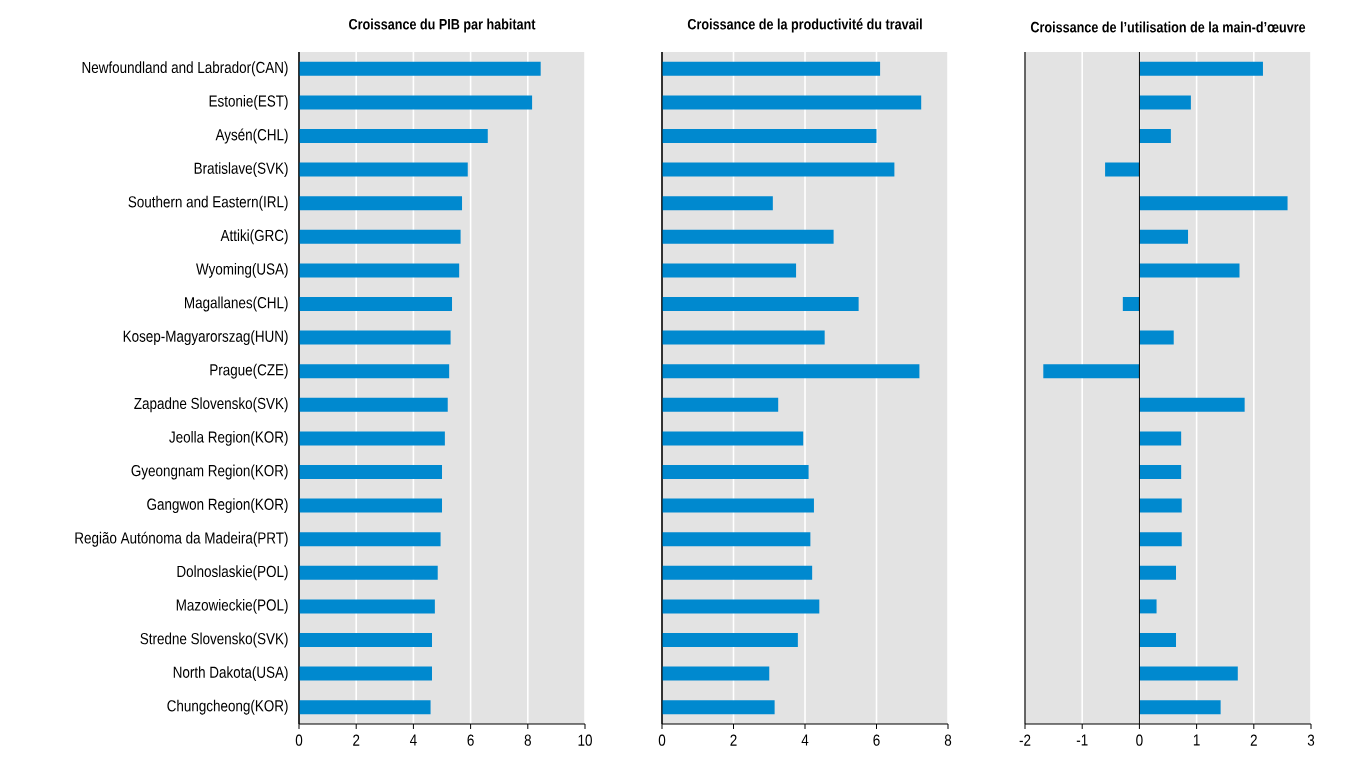  I want to click on chart-title: Croissance de la productivité du travail, so click(804, 25).